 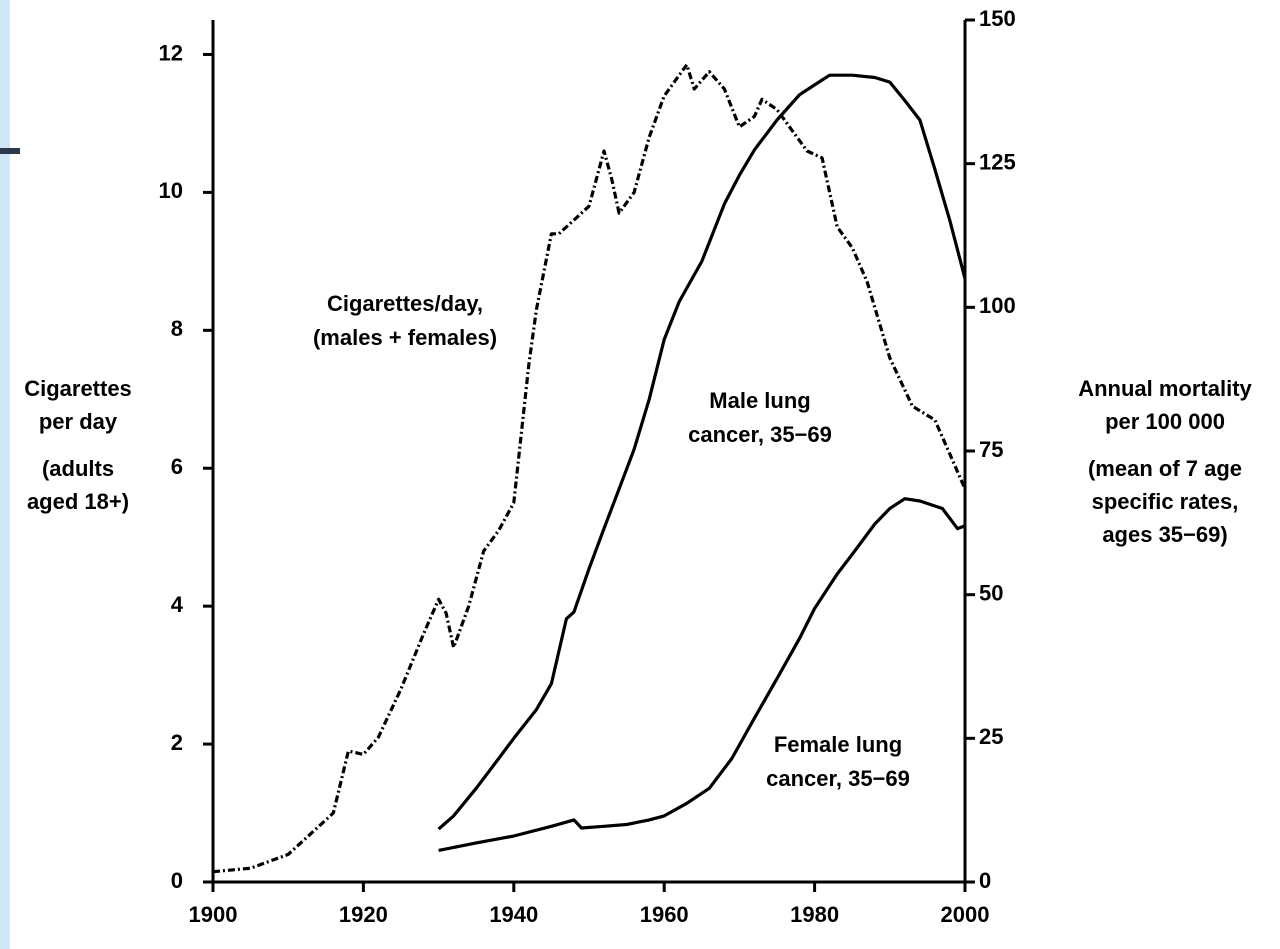 I want to click on side-strip, so click(x=5, y=474).